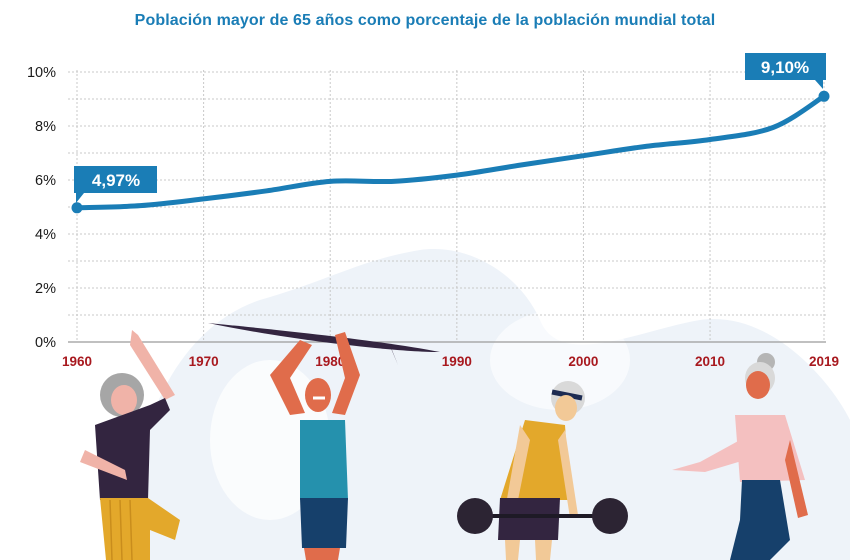 The width and height of the screenshot is (850, 560). I want to click on y-tick-label: 8%, so click(45, 127).